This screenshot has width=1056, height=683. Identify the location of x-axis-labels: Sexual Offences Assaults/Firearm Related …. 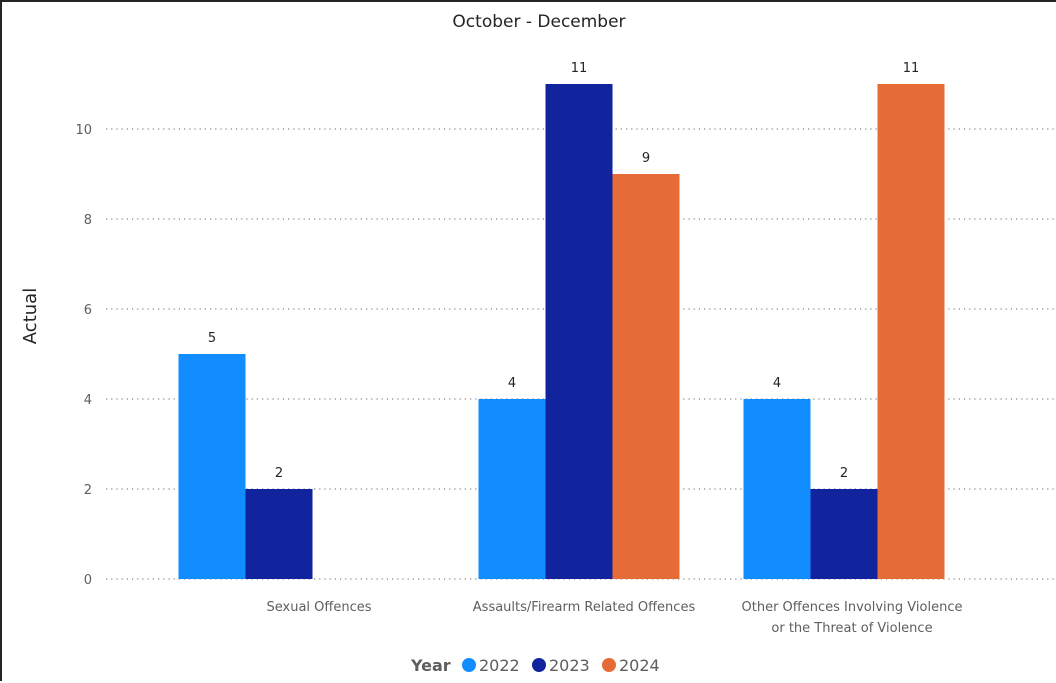
(614, 618).